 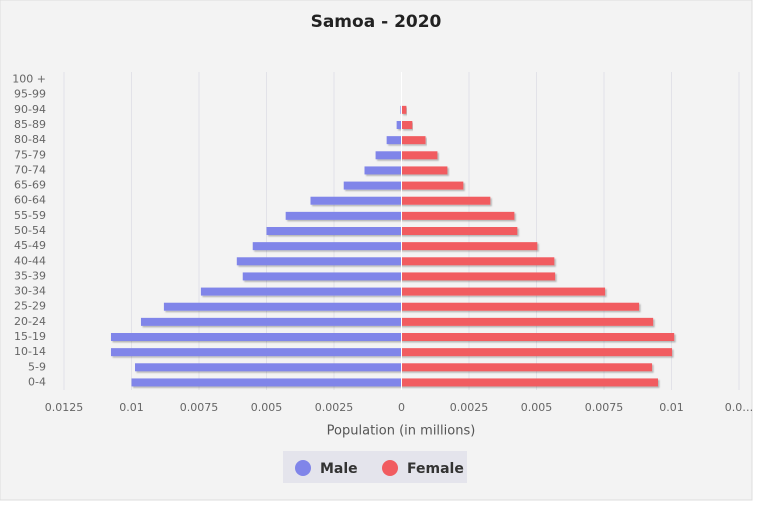 What do you see at coordinates (435, 469) in the screenshot?
I see `legend-label: Female` at bounding box center [435, 469].